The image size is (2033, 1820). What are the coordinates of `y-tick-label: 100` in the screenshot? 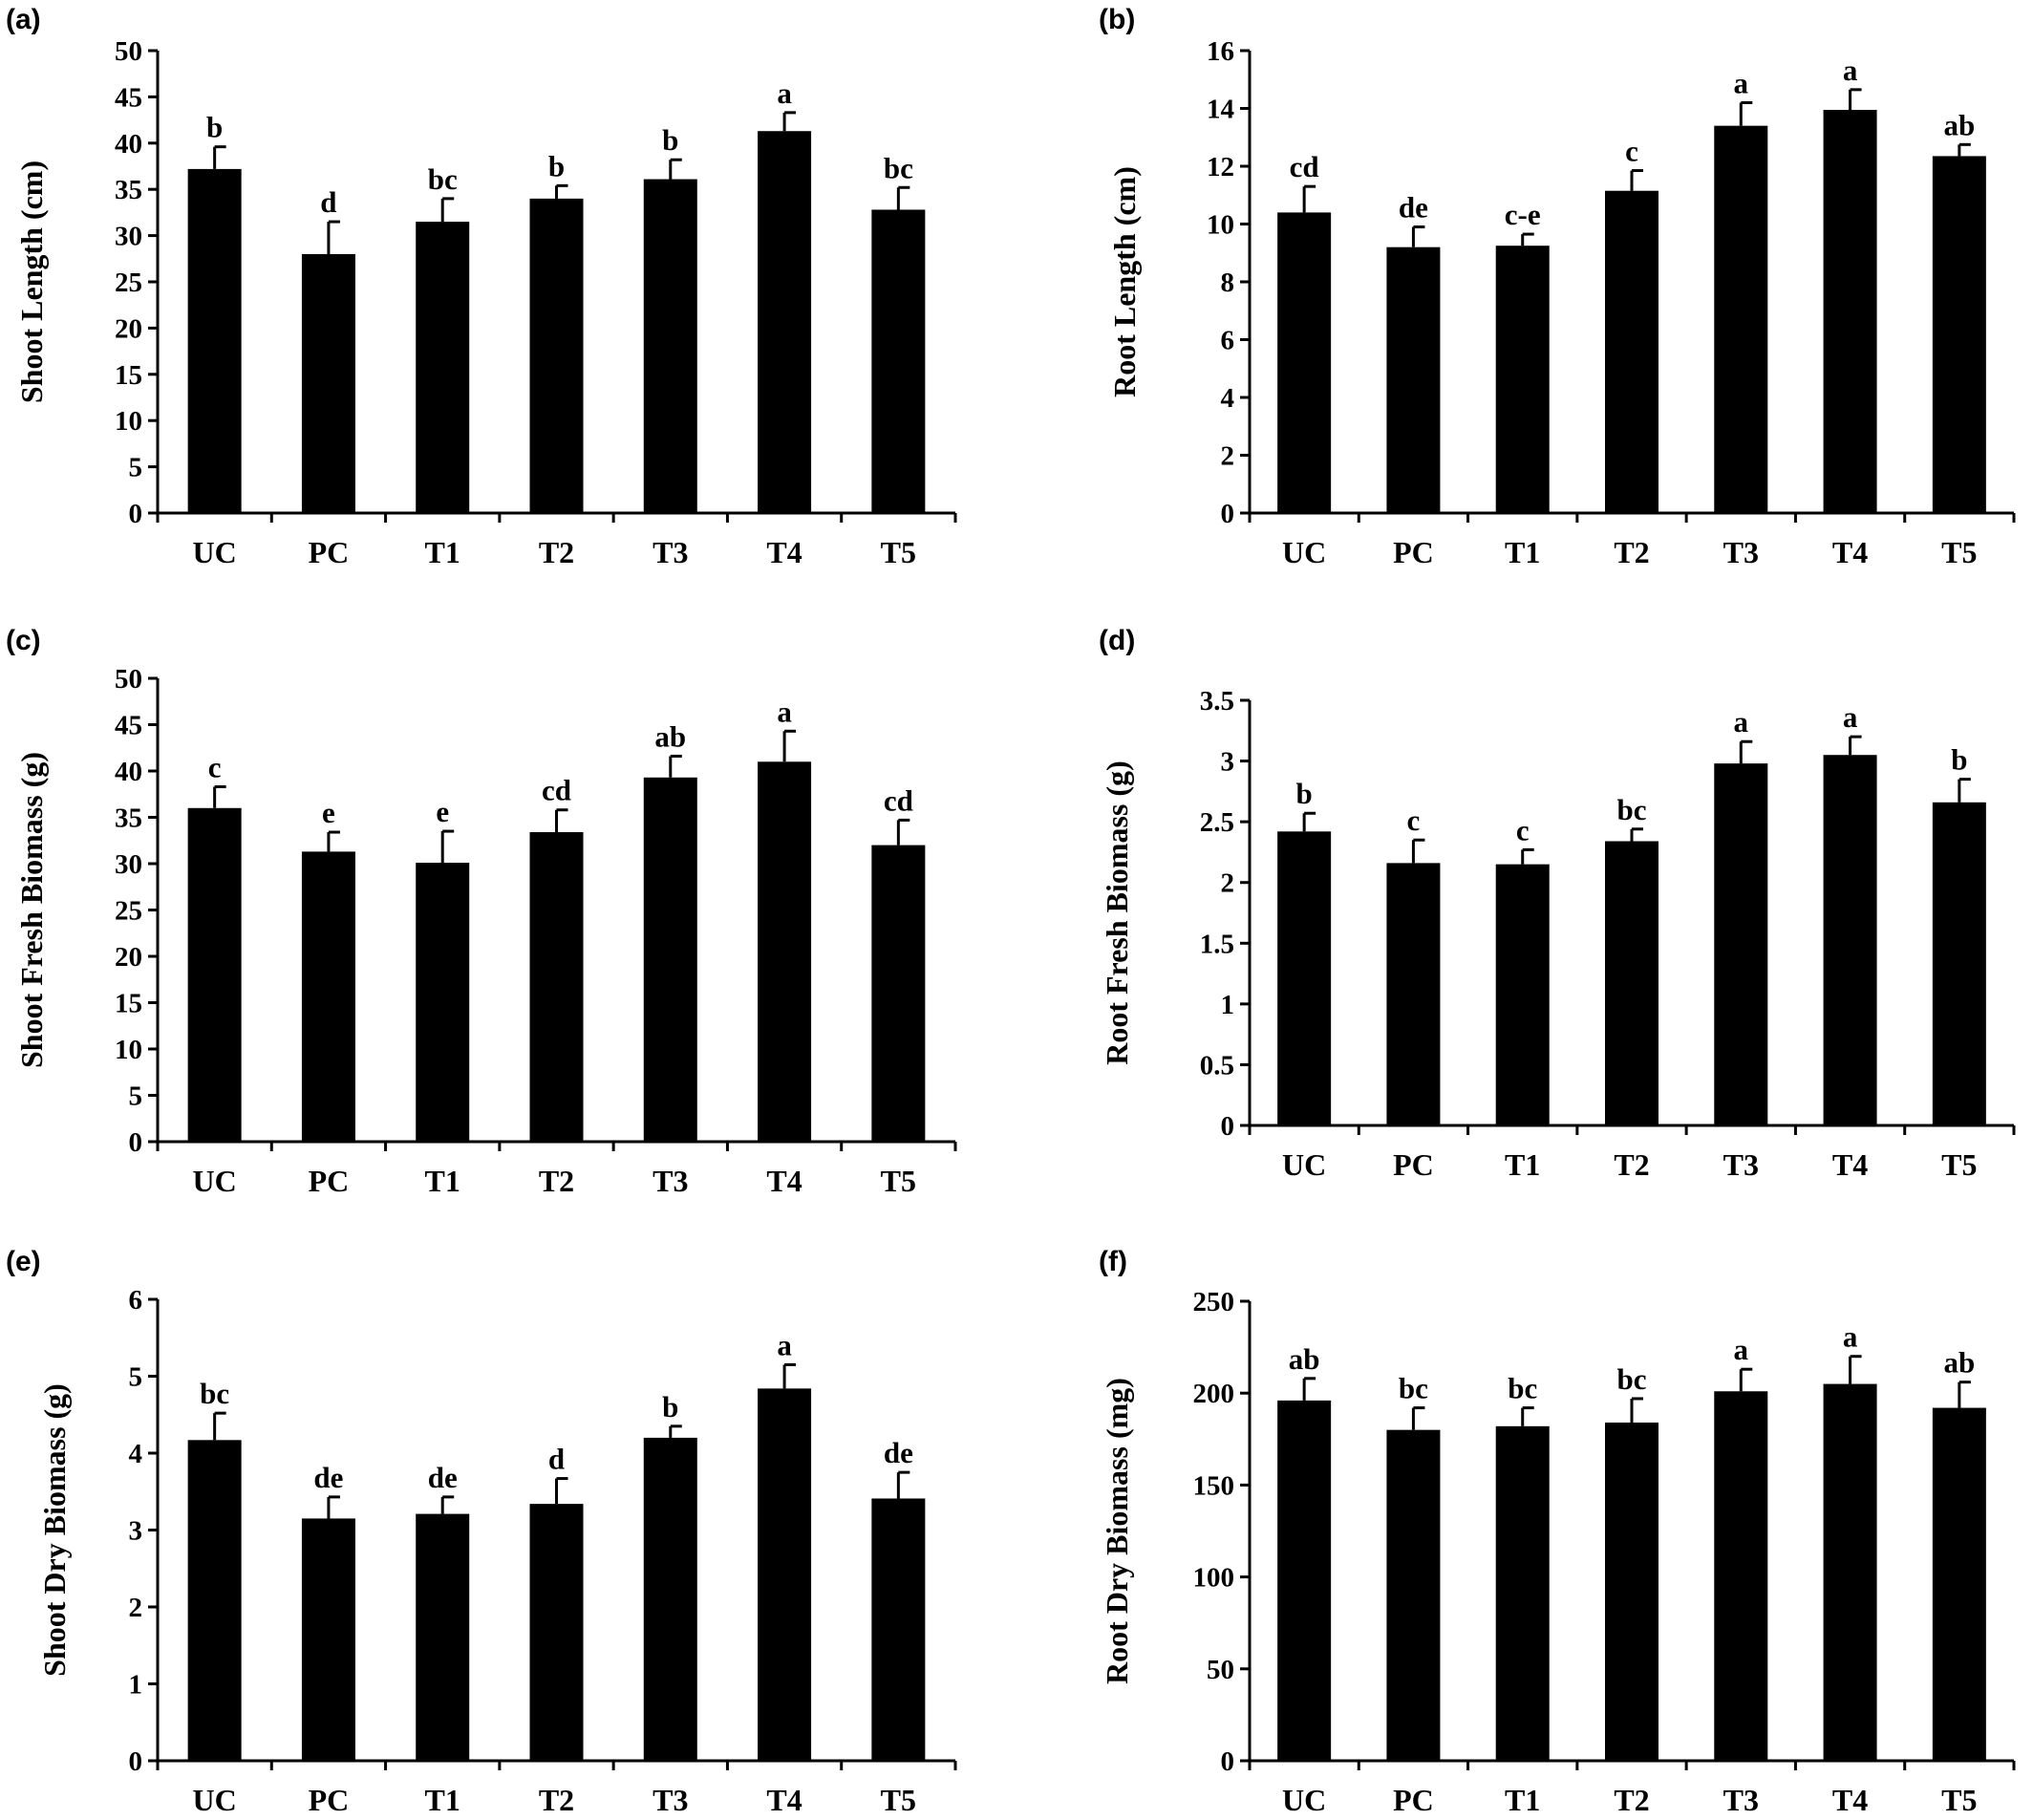 It's located at (1214, 1579).